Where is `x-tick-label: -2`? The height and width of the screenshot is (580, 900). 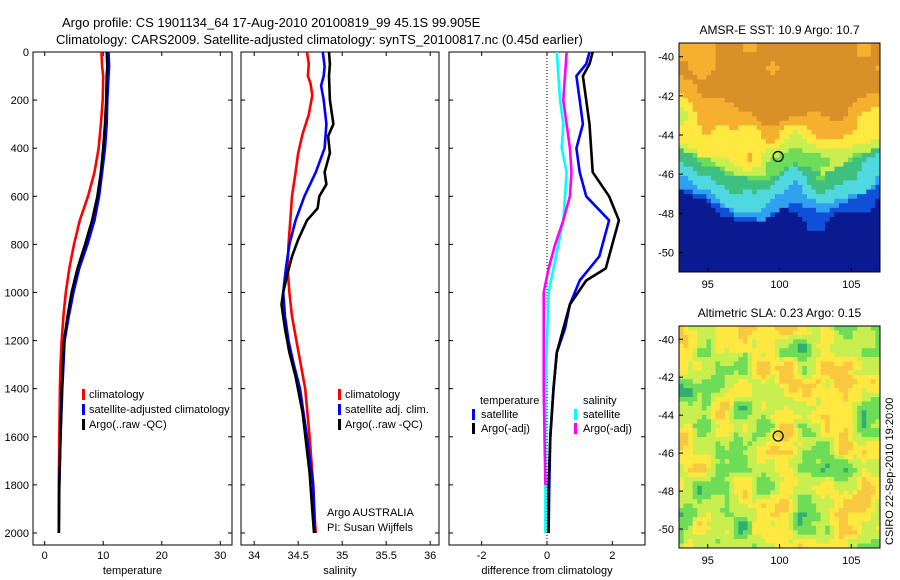
x-tick-label: -2 is located at coordinates (482, 556).